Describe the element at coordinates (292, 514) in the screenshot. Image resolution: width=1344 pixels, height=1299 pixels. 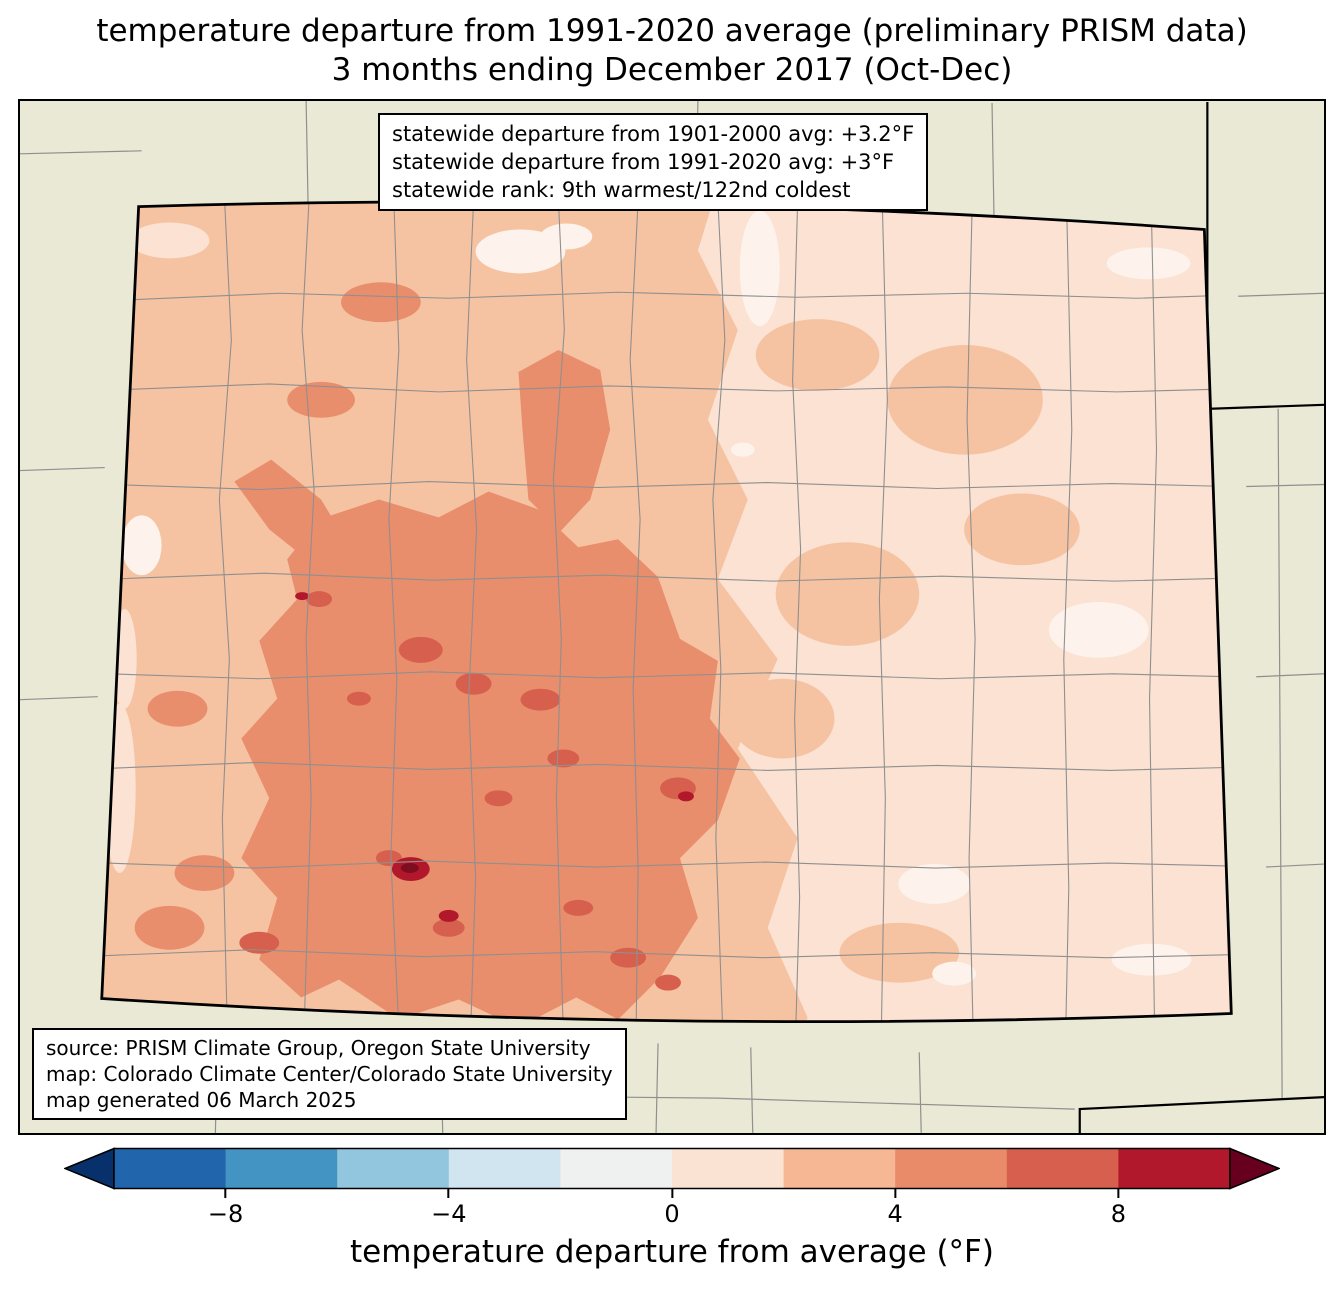
I see `warm-blob-northwest-streak` at that location.